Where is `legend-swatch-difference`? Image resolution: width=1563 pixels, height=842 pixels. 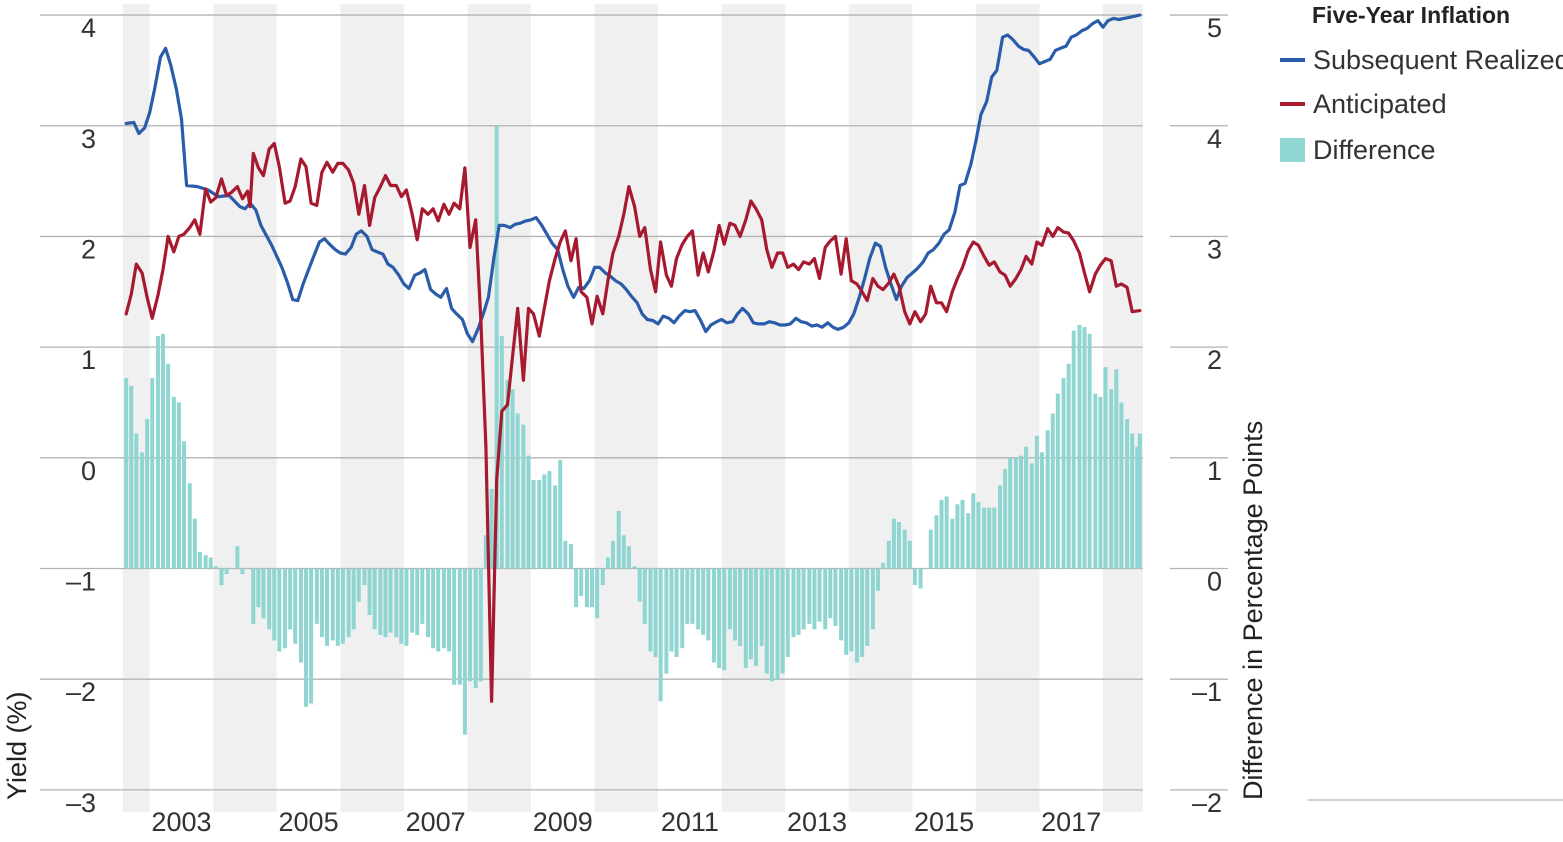 legend-swatch-difference is located at coordinates (1292, 150).